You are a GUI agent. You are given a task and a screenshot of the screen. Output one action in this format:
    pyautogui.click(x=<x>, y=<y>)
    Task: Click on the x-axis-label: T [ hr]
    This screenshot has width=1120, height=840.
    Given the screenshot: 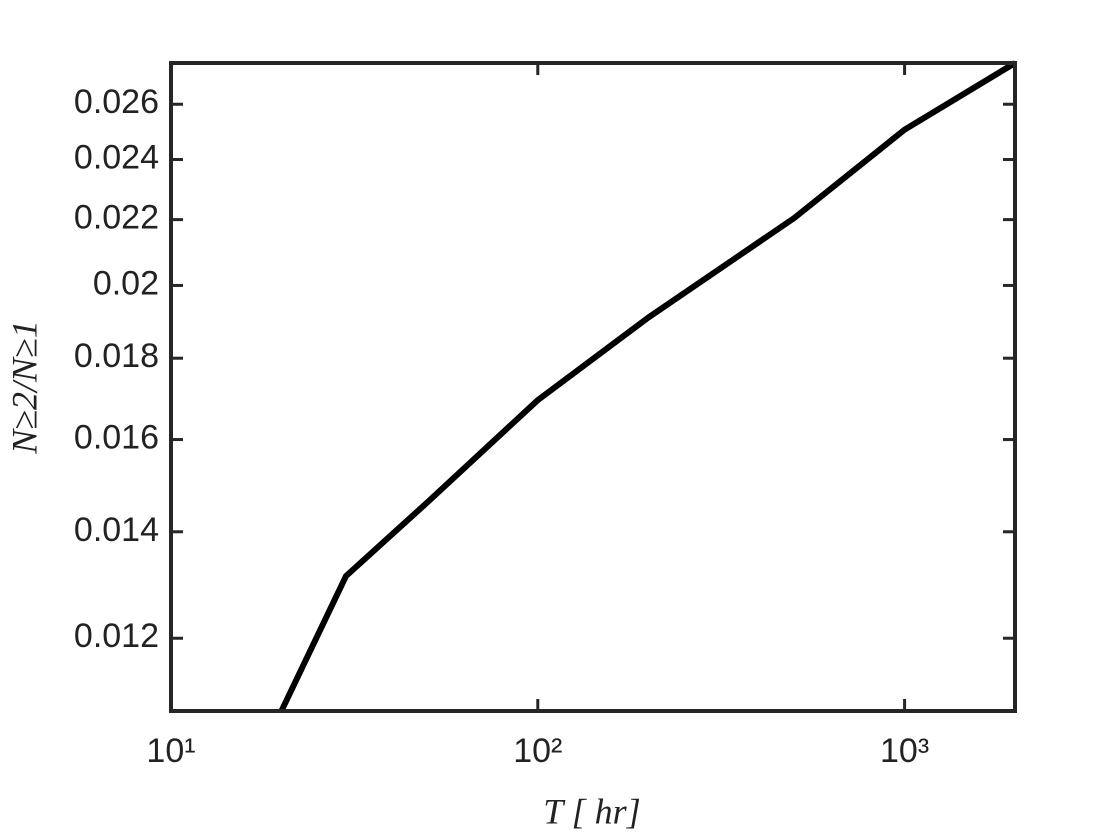 What is the action you would take?
    pyautogui.click(x=591, y=811)
    